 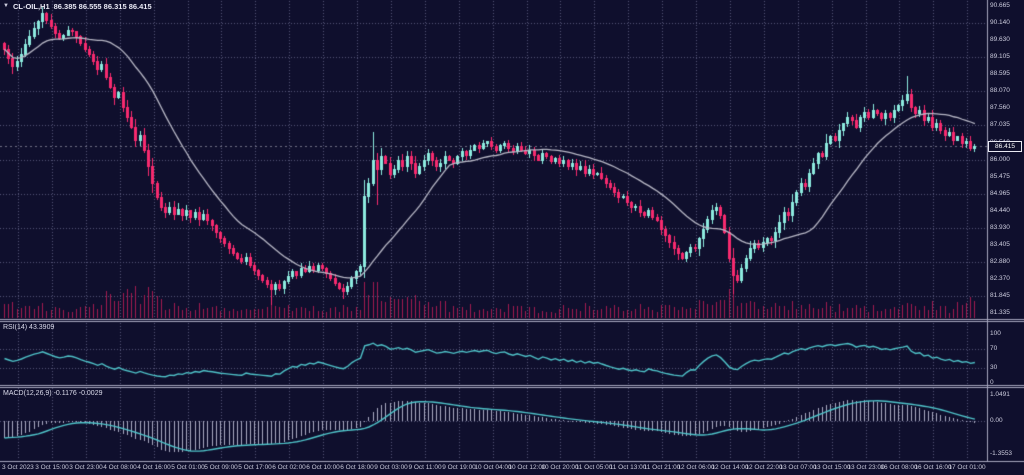 I want to click on macd-axis-label: 0.00, so click(x=996, y=420).